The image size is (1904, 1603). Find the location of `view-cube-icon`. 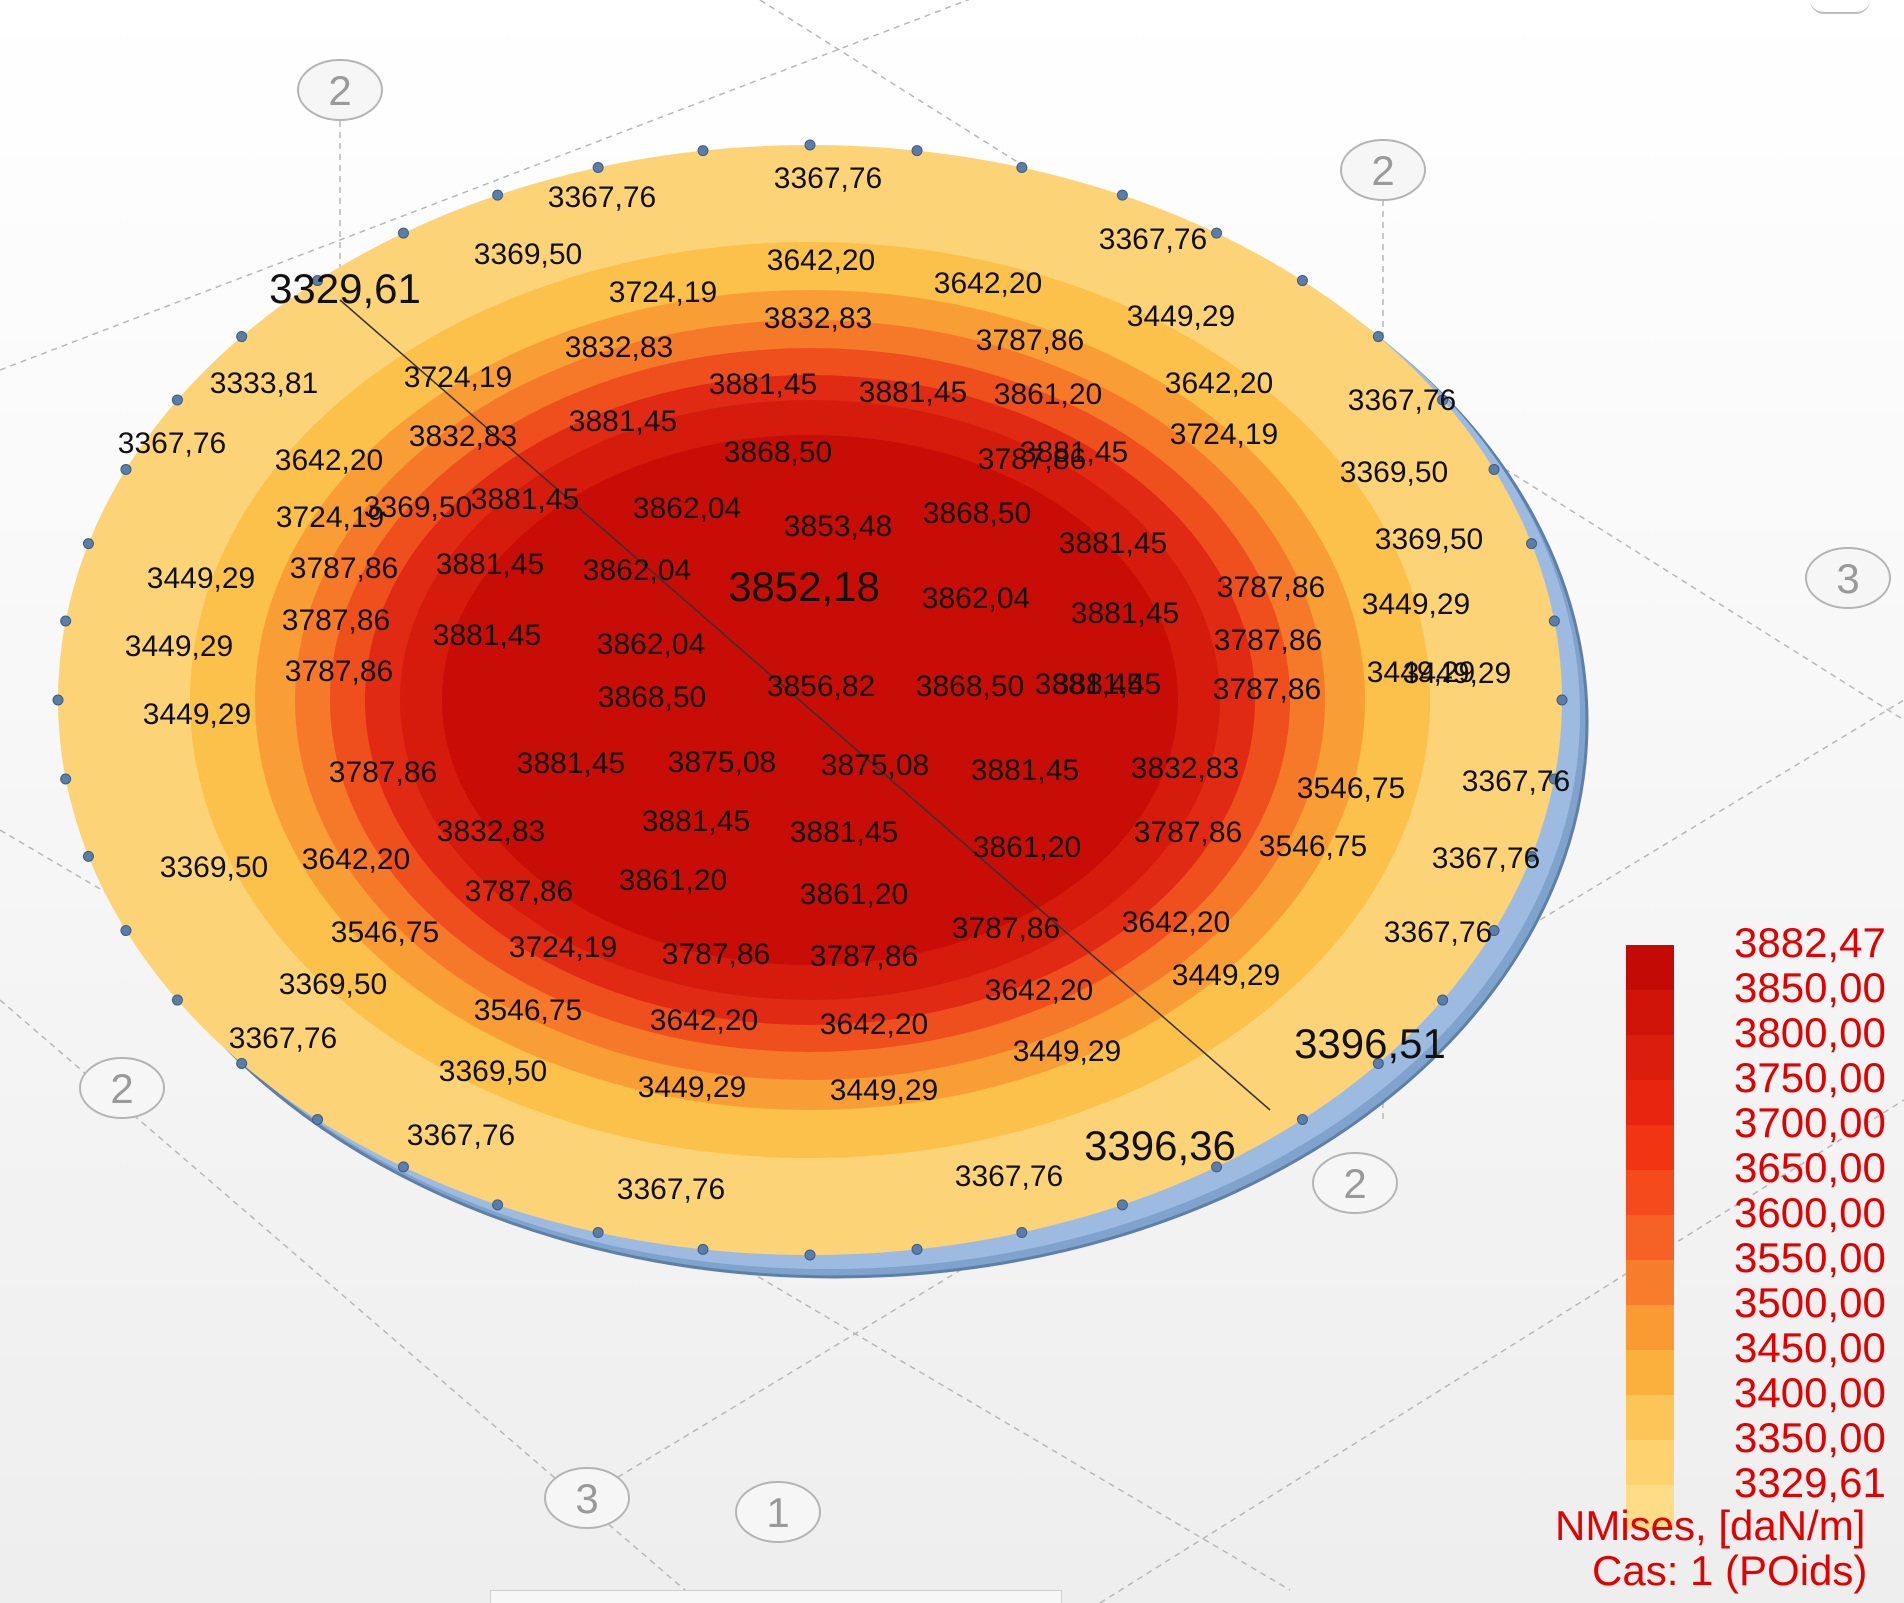

view-cube-icon is located at coordinates (1840, 7).